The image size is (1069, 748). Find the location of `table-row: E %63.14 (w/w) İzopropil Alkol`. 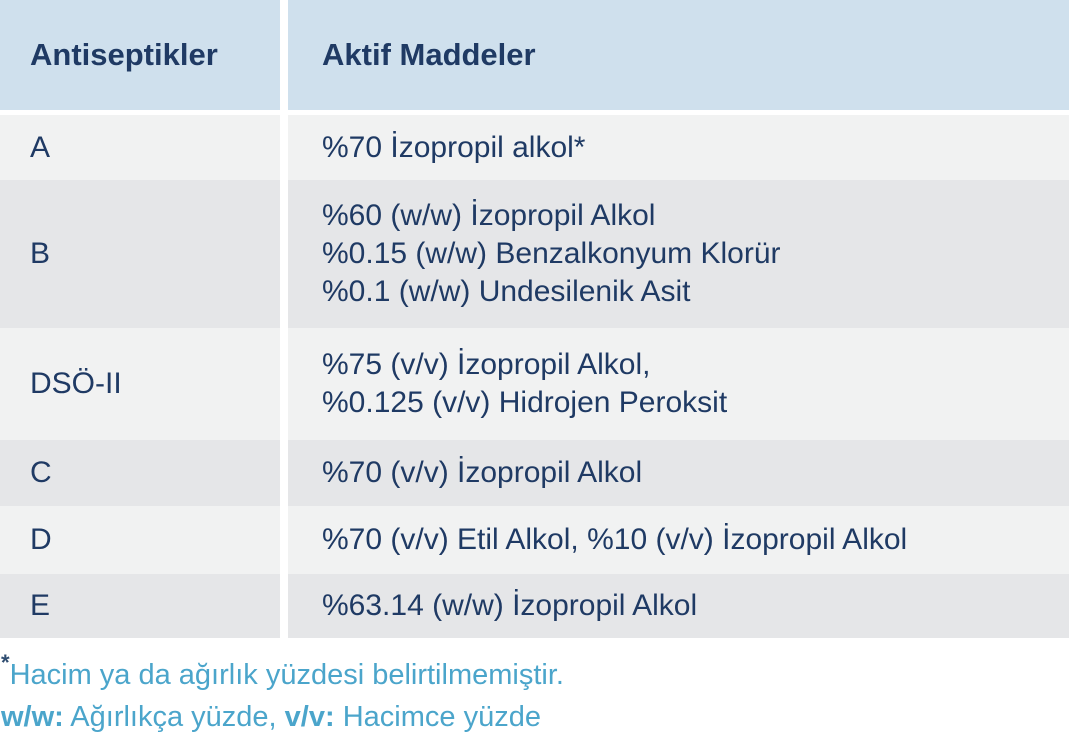

table-row: E %63.14 (w/w) İzopropil Alkol is located at coordinates (534, 606).